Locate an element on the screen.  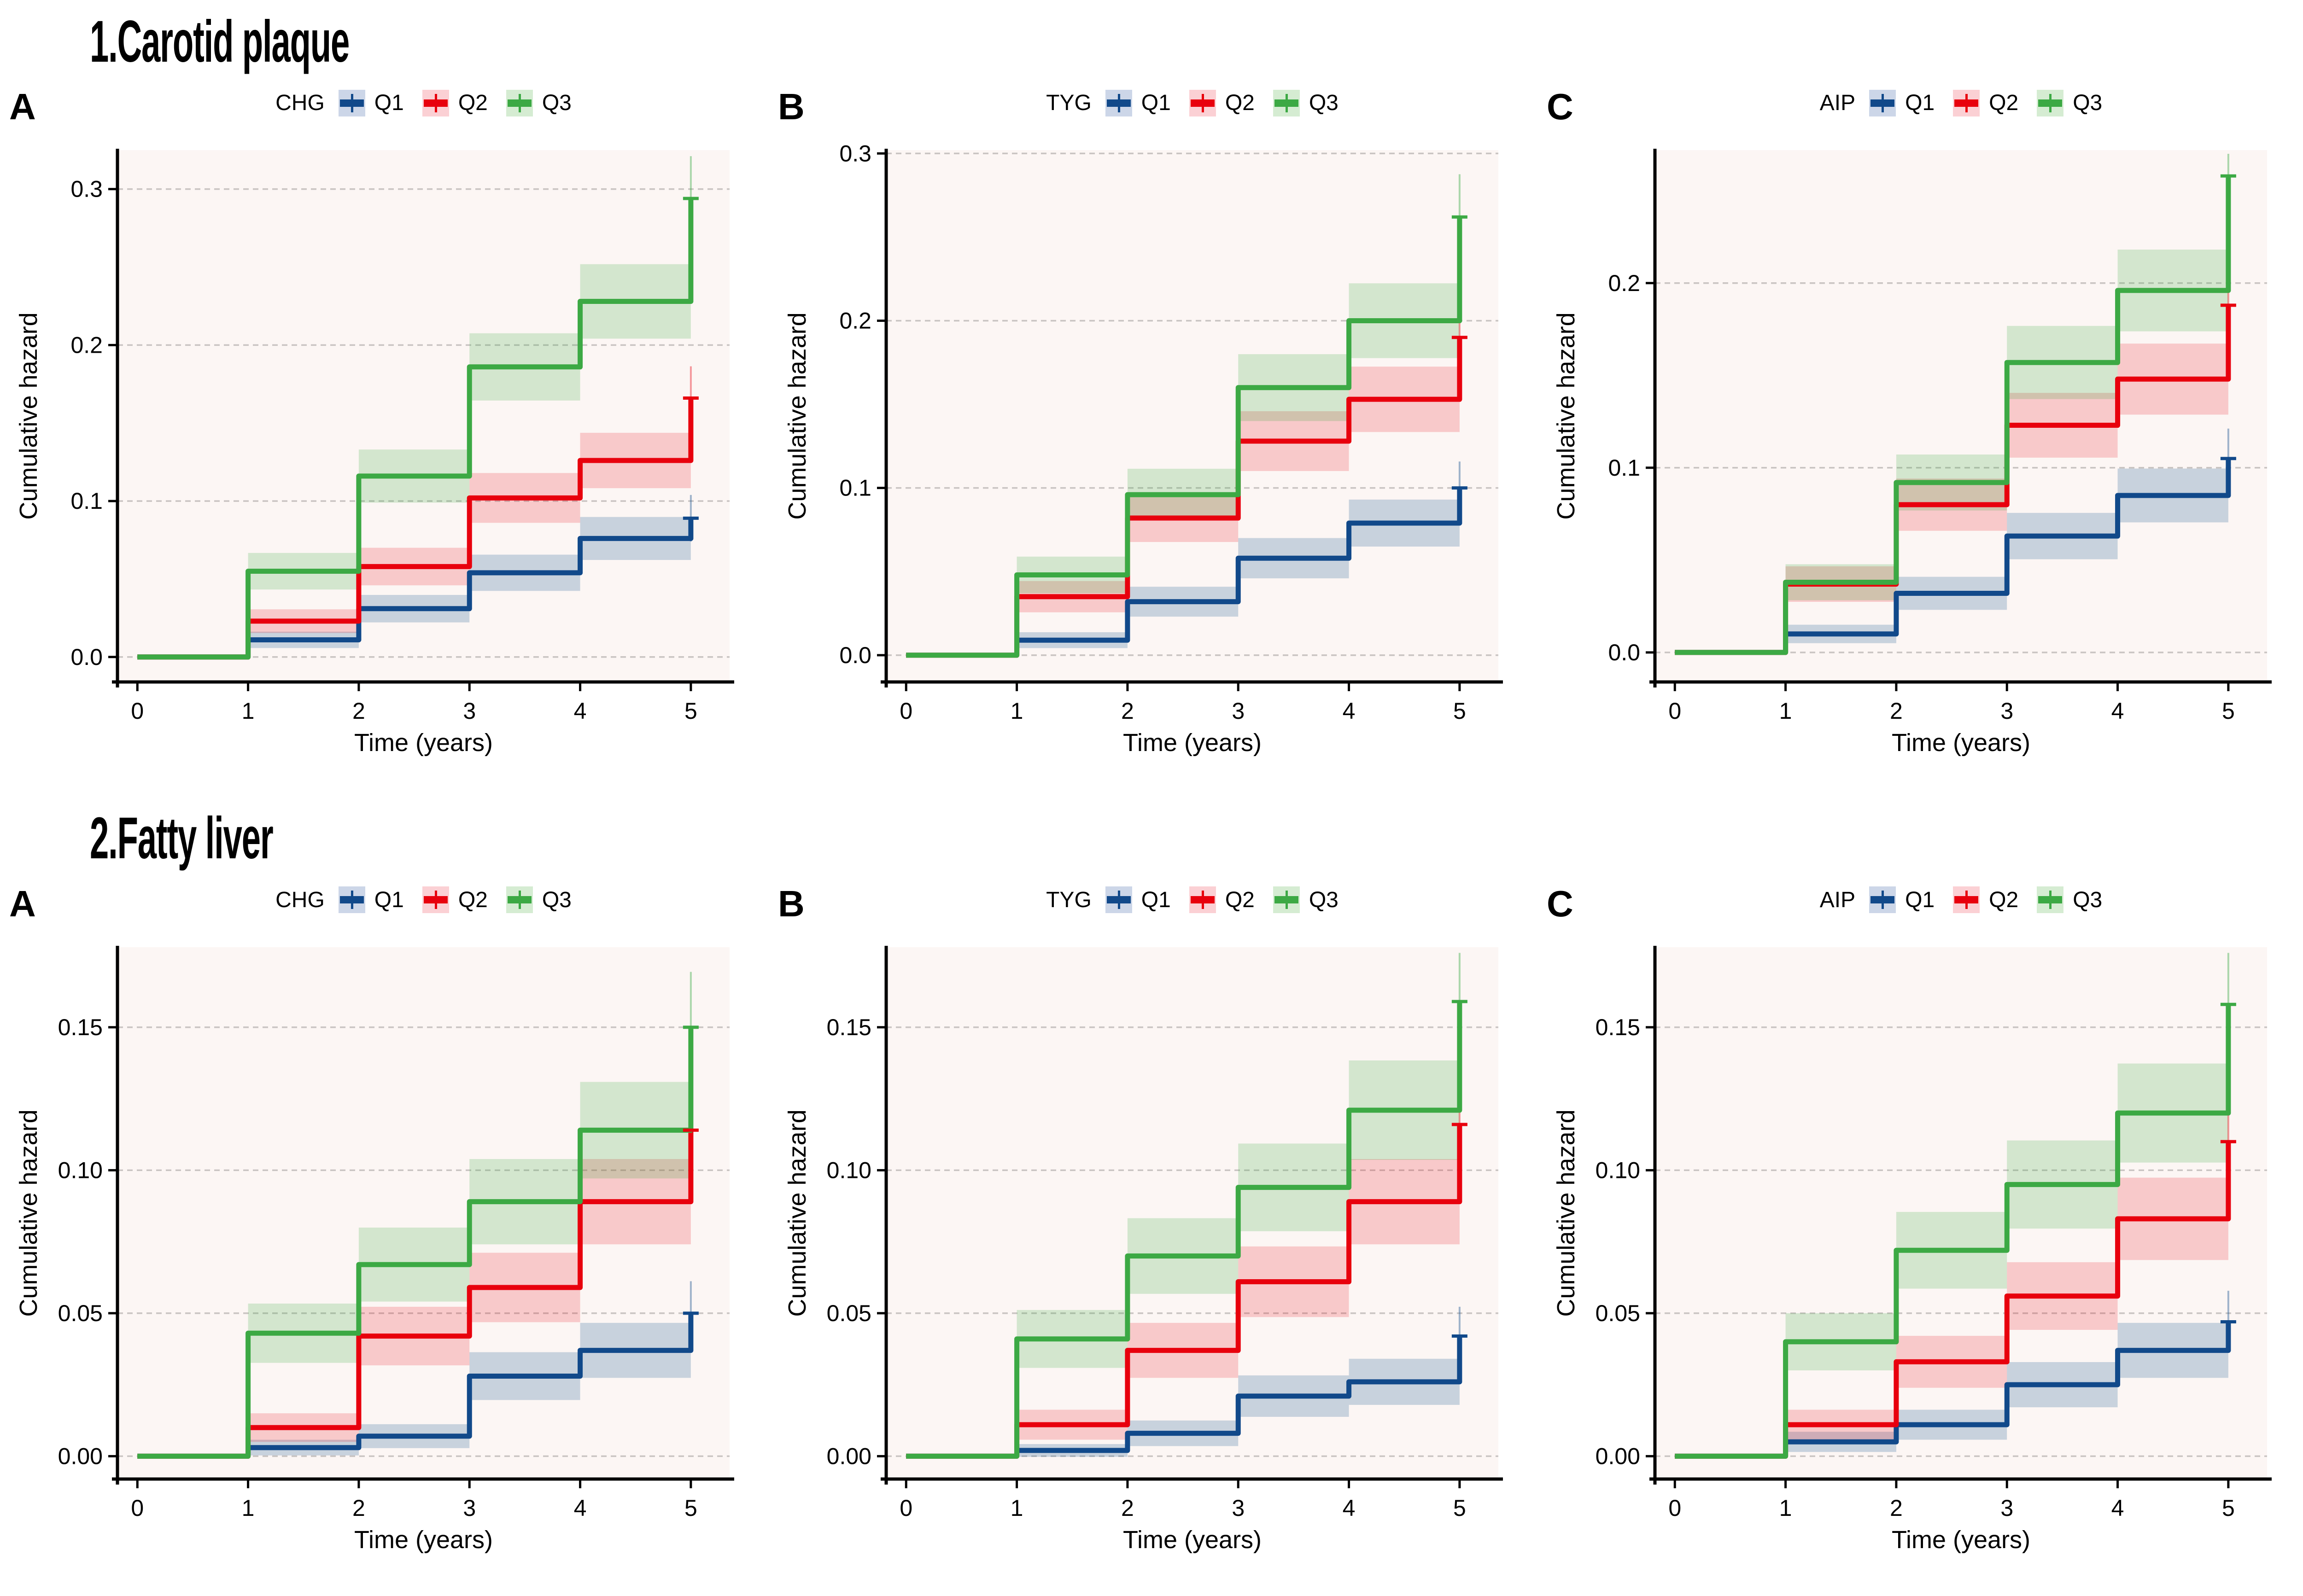
y-tick-label: 0.2 is located at coordinates (87, 345).